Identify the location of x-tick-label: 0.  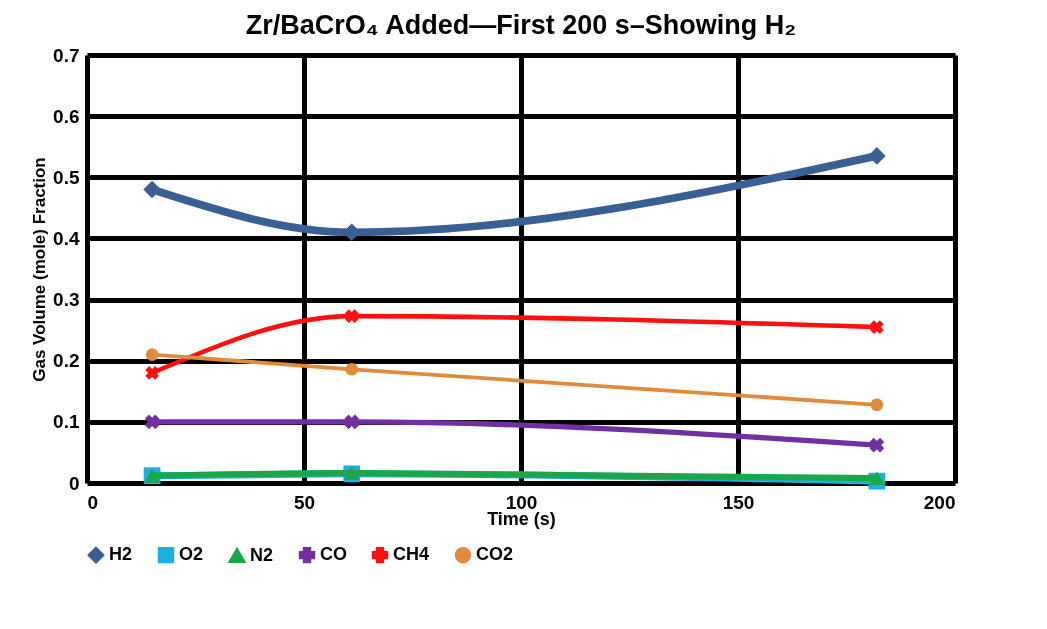
(93, 502).